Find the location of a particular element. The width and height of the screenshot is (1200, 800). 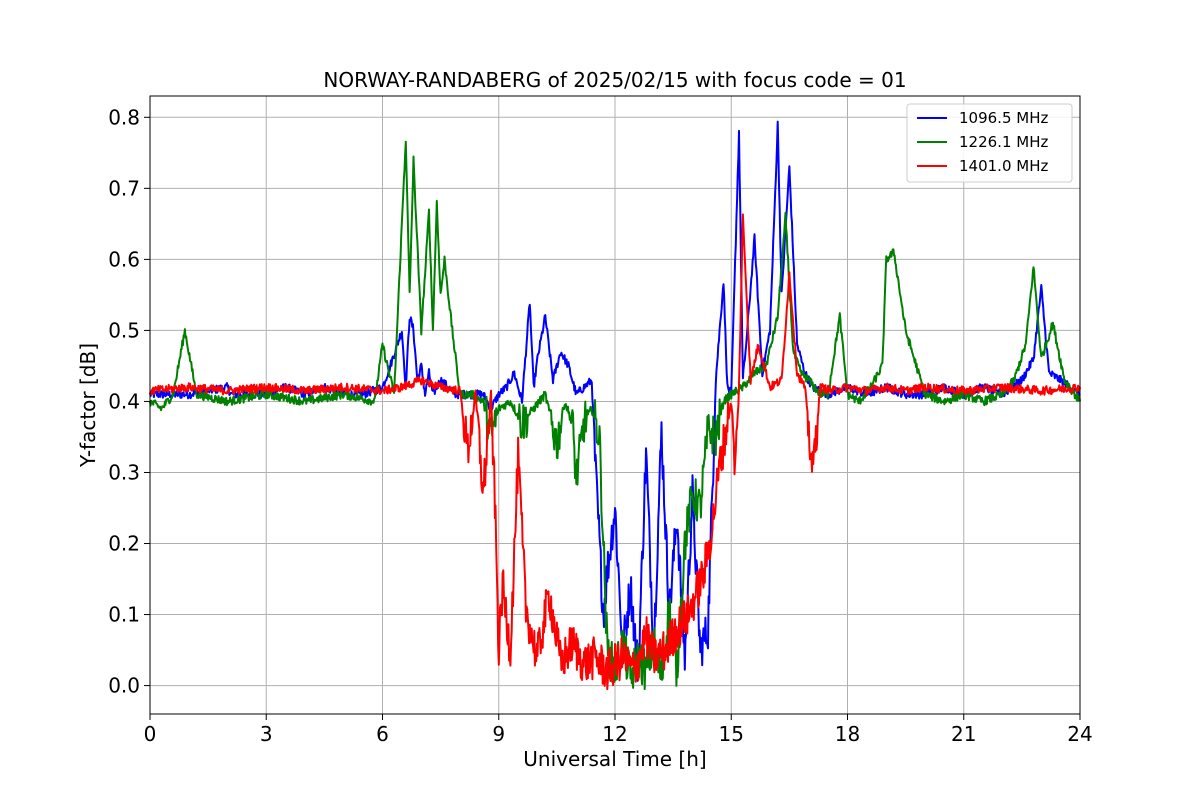

y-tick-label: 0.1 is located at coordinates (124, 615).